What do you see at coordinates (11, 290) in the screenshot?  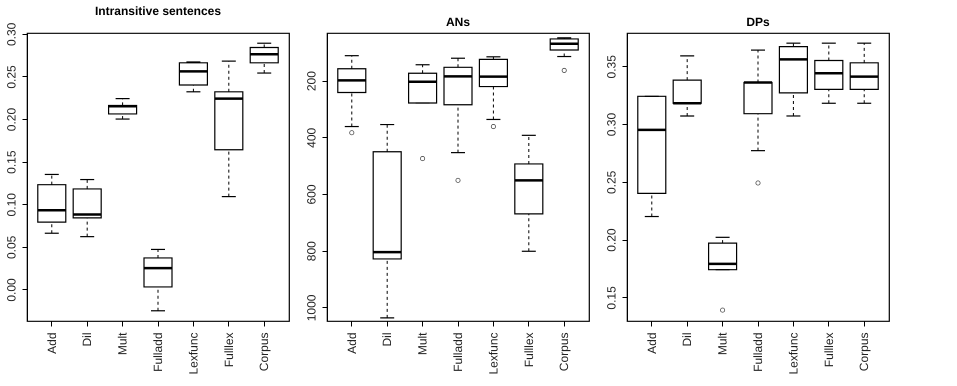 I see `y-tick-label: 0.00` at bounding box center [11, 290].